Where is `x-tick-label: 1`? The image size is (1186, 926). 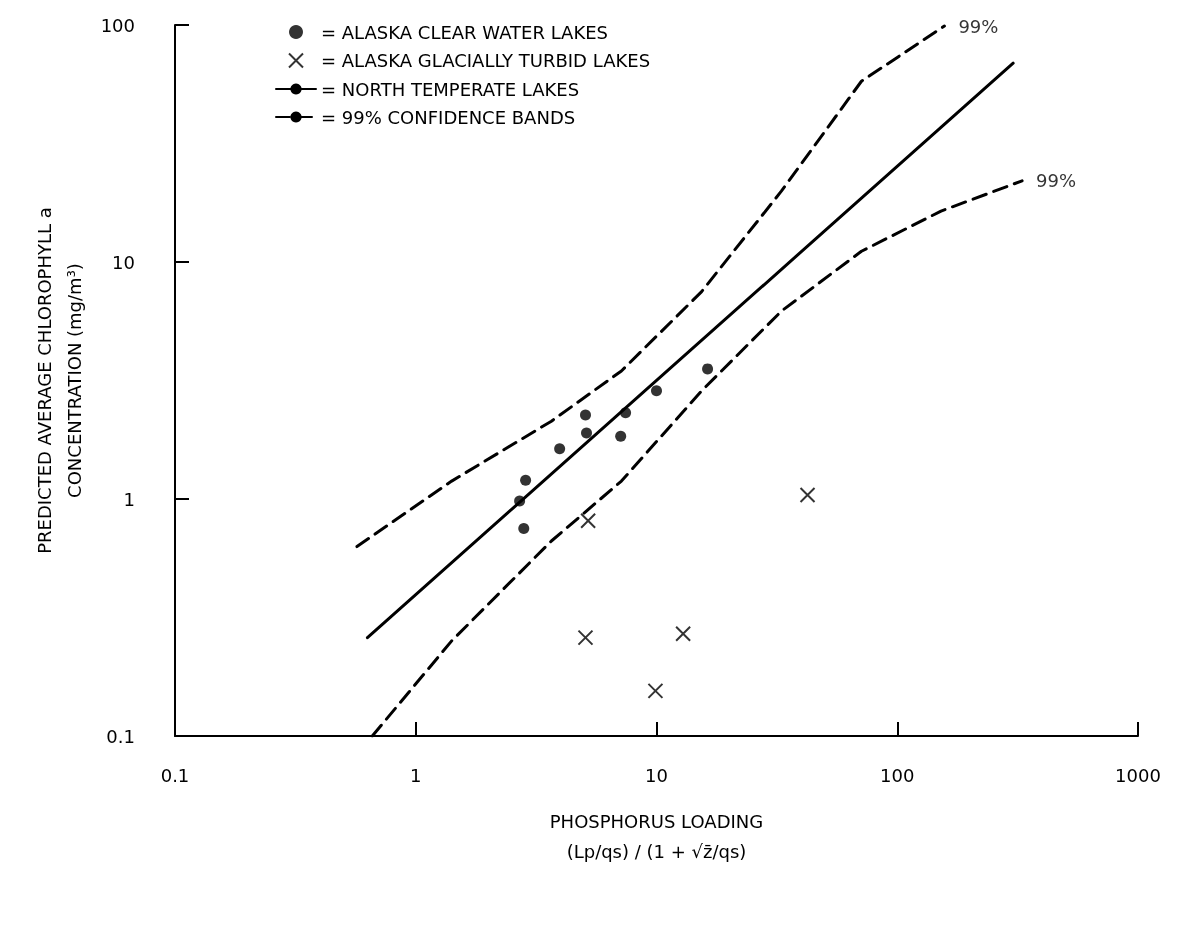
x-tick-label: 1 is located at coordinates (416, 775).